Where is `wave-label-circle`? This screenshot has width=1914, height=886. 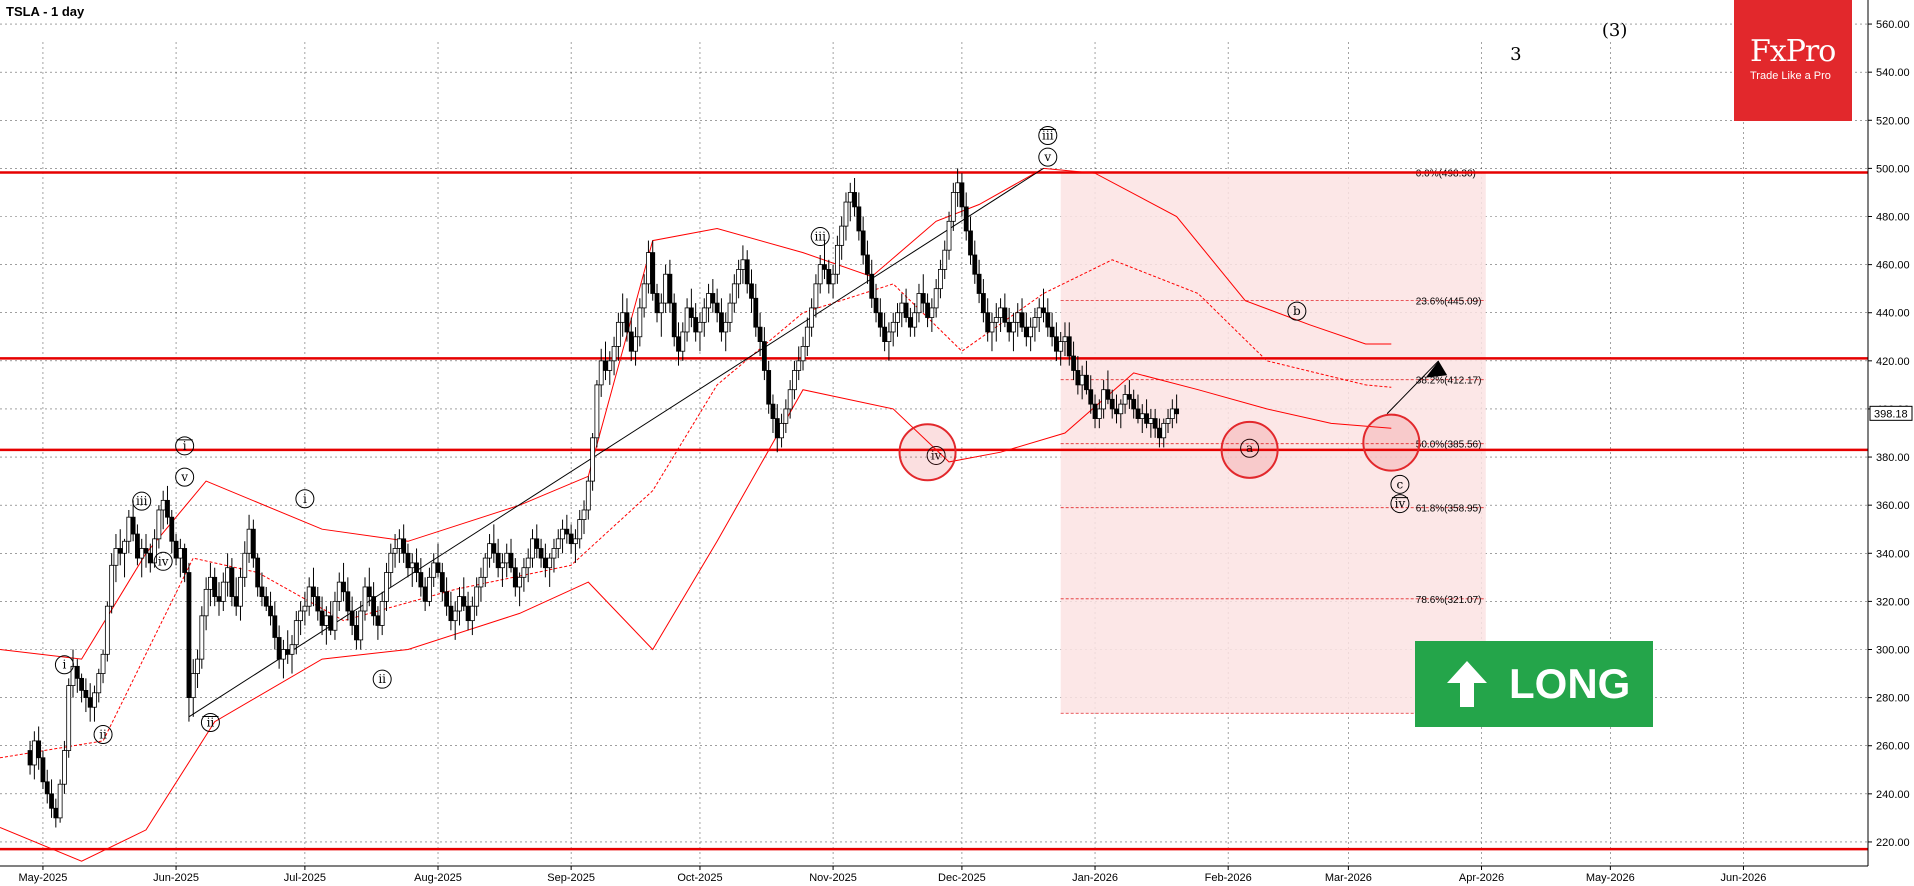
wave-label-circle is located at coordinates (305, 499).